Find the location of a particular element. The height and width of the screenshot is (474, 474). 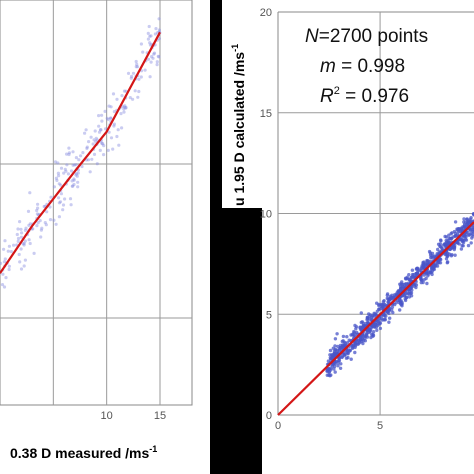

right-x-tick-label: 5 is located at coordinates (380, 426).